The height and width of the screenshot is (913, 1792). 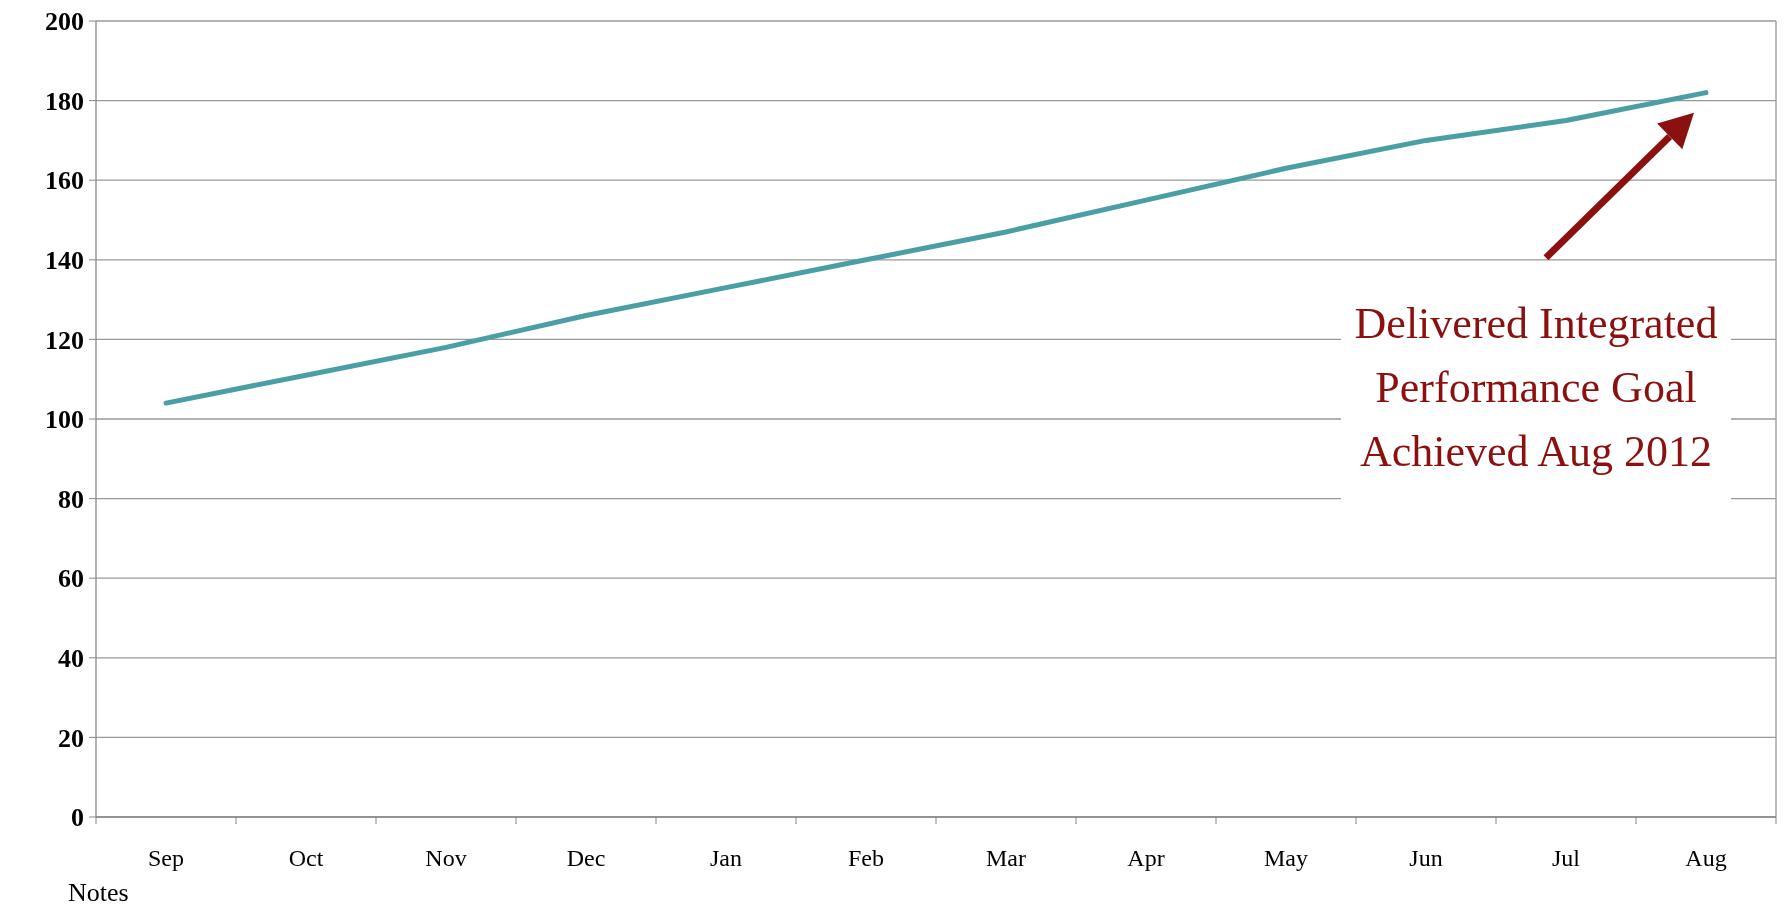 What do you see at coordinates (64, 420) in the screenshot?
I see `y-tick-label: 100` at bounding box center [64, 420].